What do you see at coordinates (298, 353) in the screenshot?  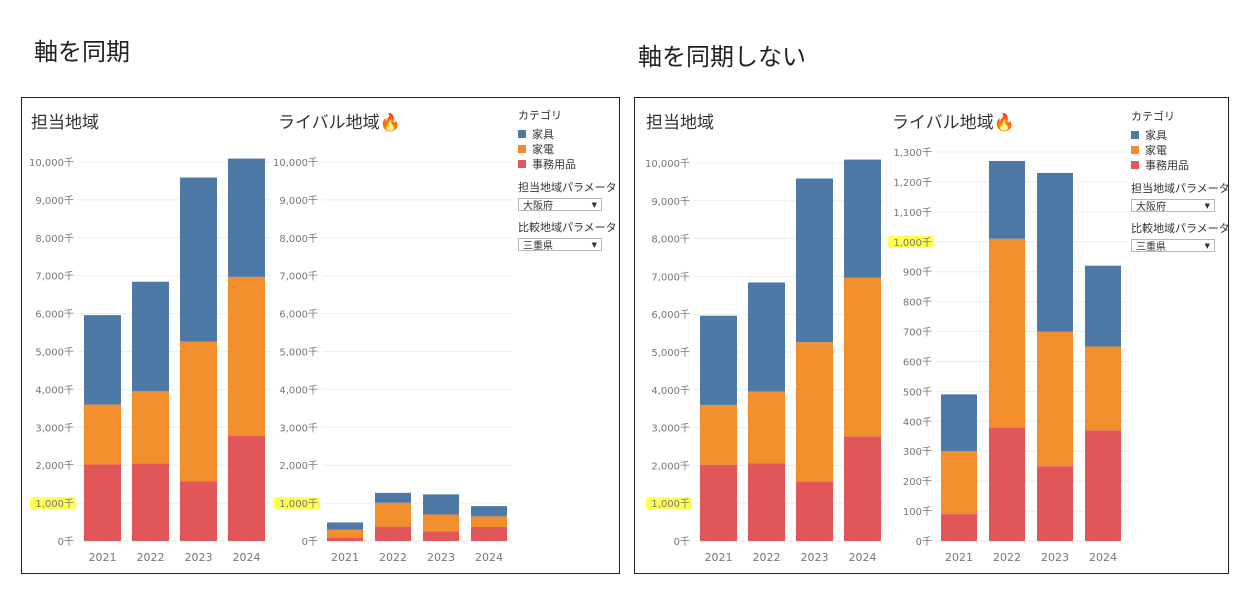 I see `y-tick-label: 5,000千` at bounding box center [298, 353].